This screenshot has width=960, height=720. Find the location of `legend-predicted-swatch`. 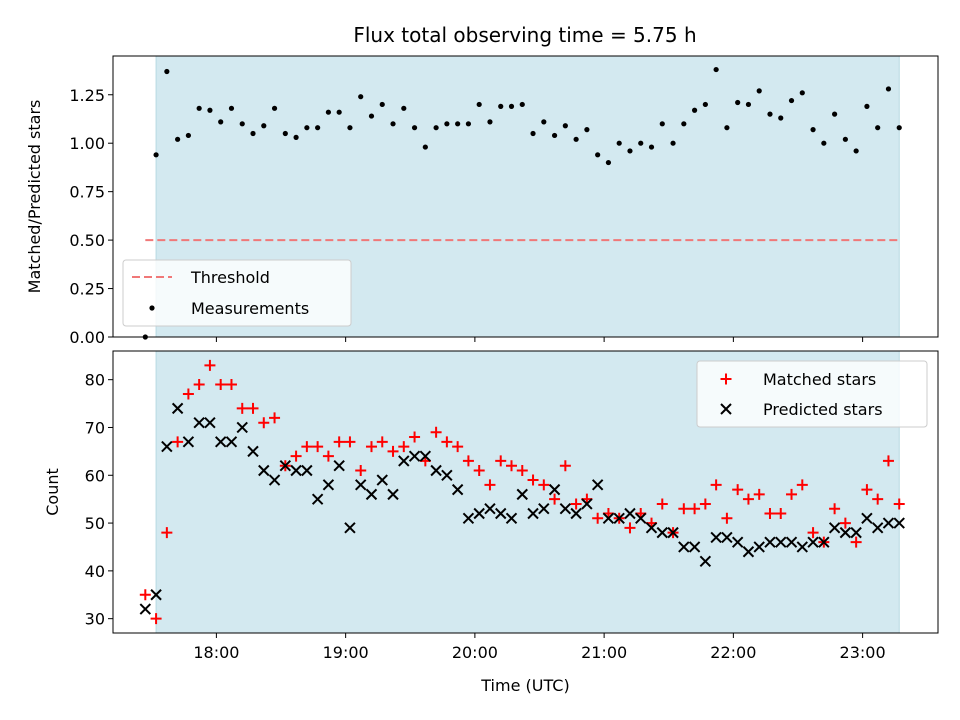

legend-predicted-swatch is located at coordinates (726, 409).